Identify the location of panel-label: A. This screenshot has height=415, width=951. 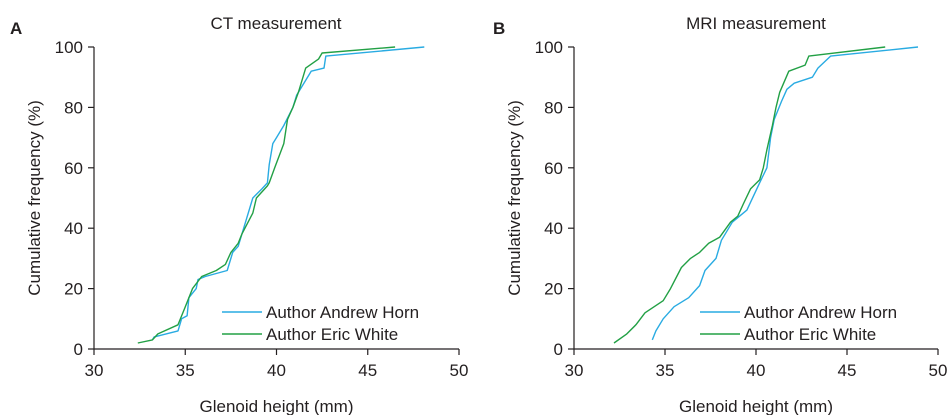
(16, 28).